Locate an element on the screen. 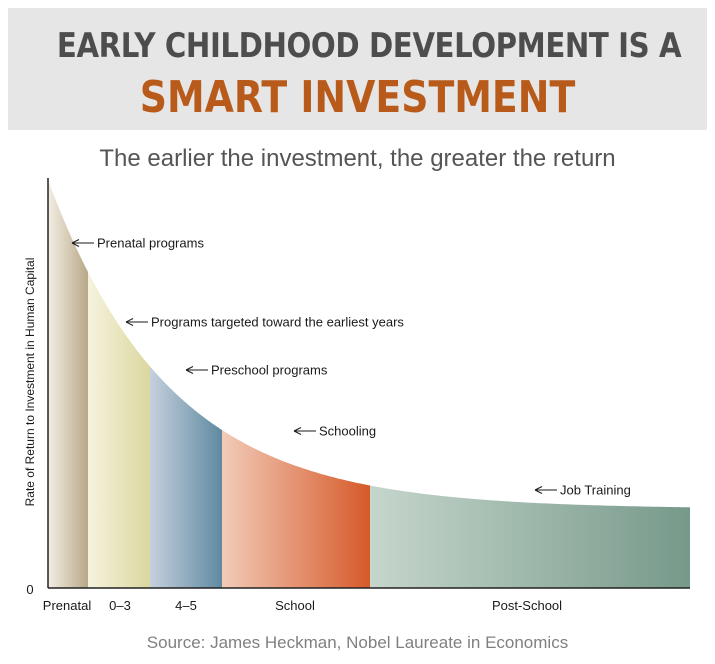 The image size is (715, 664). annotation-prenatal-programs: Prenatal programs is located at coordinates (137, 243).